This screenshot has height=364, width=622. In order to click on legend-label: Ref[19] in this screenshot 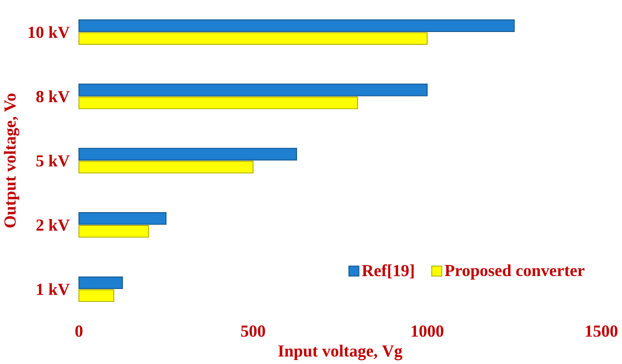, I will do `click(388, 271)`.